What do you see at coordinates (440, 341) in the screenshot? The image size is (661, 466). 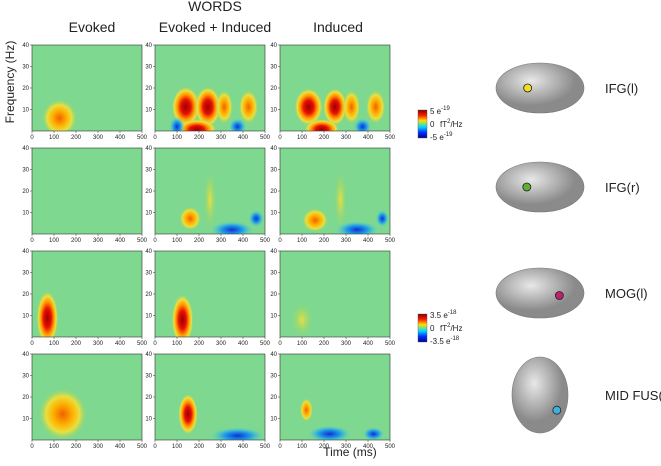 I see `label-base: -3.5 e` at bounding box center [440, 341].